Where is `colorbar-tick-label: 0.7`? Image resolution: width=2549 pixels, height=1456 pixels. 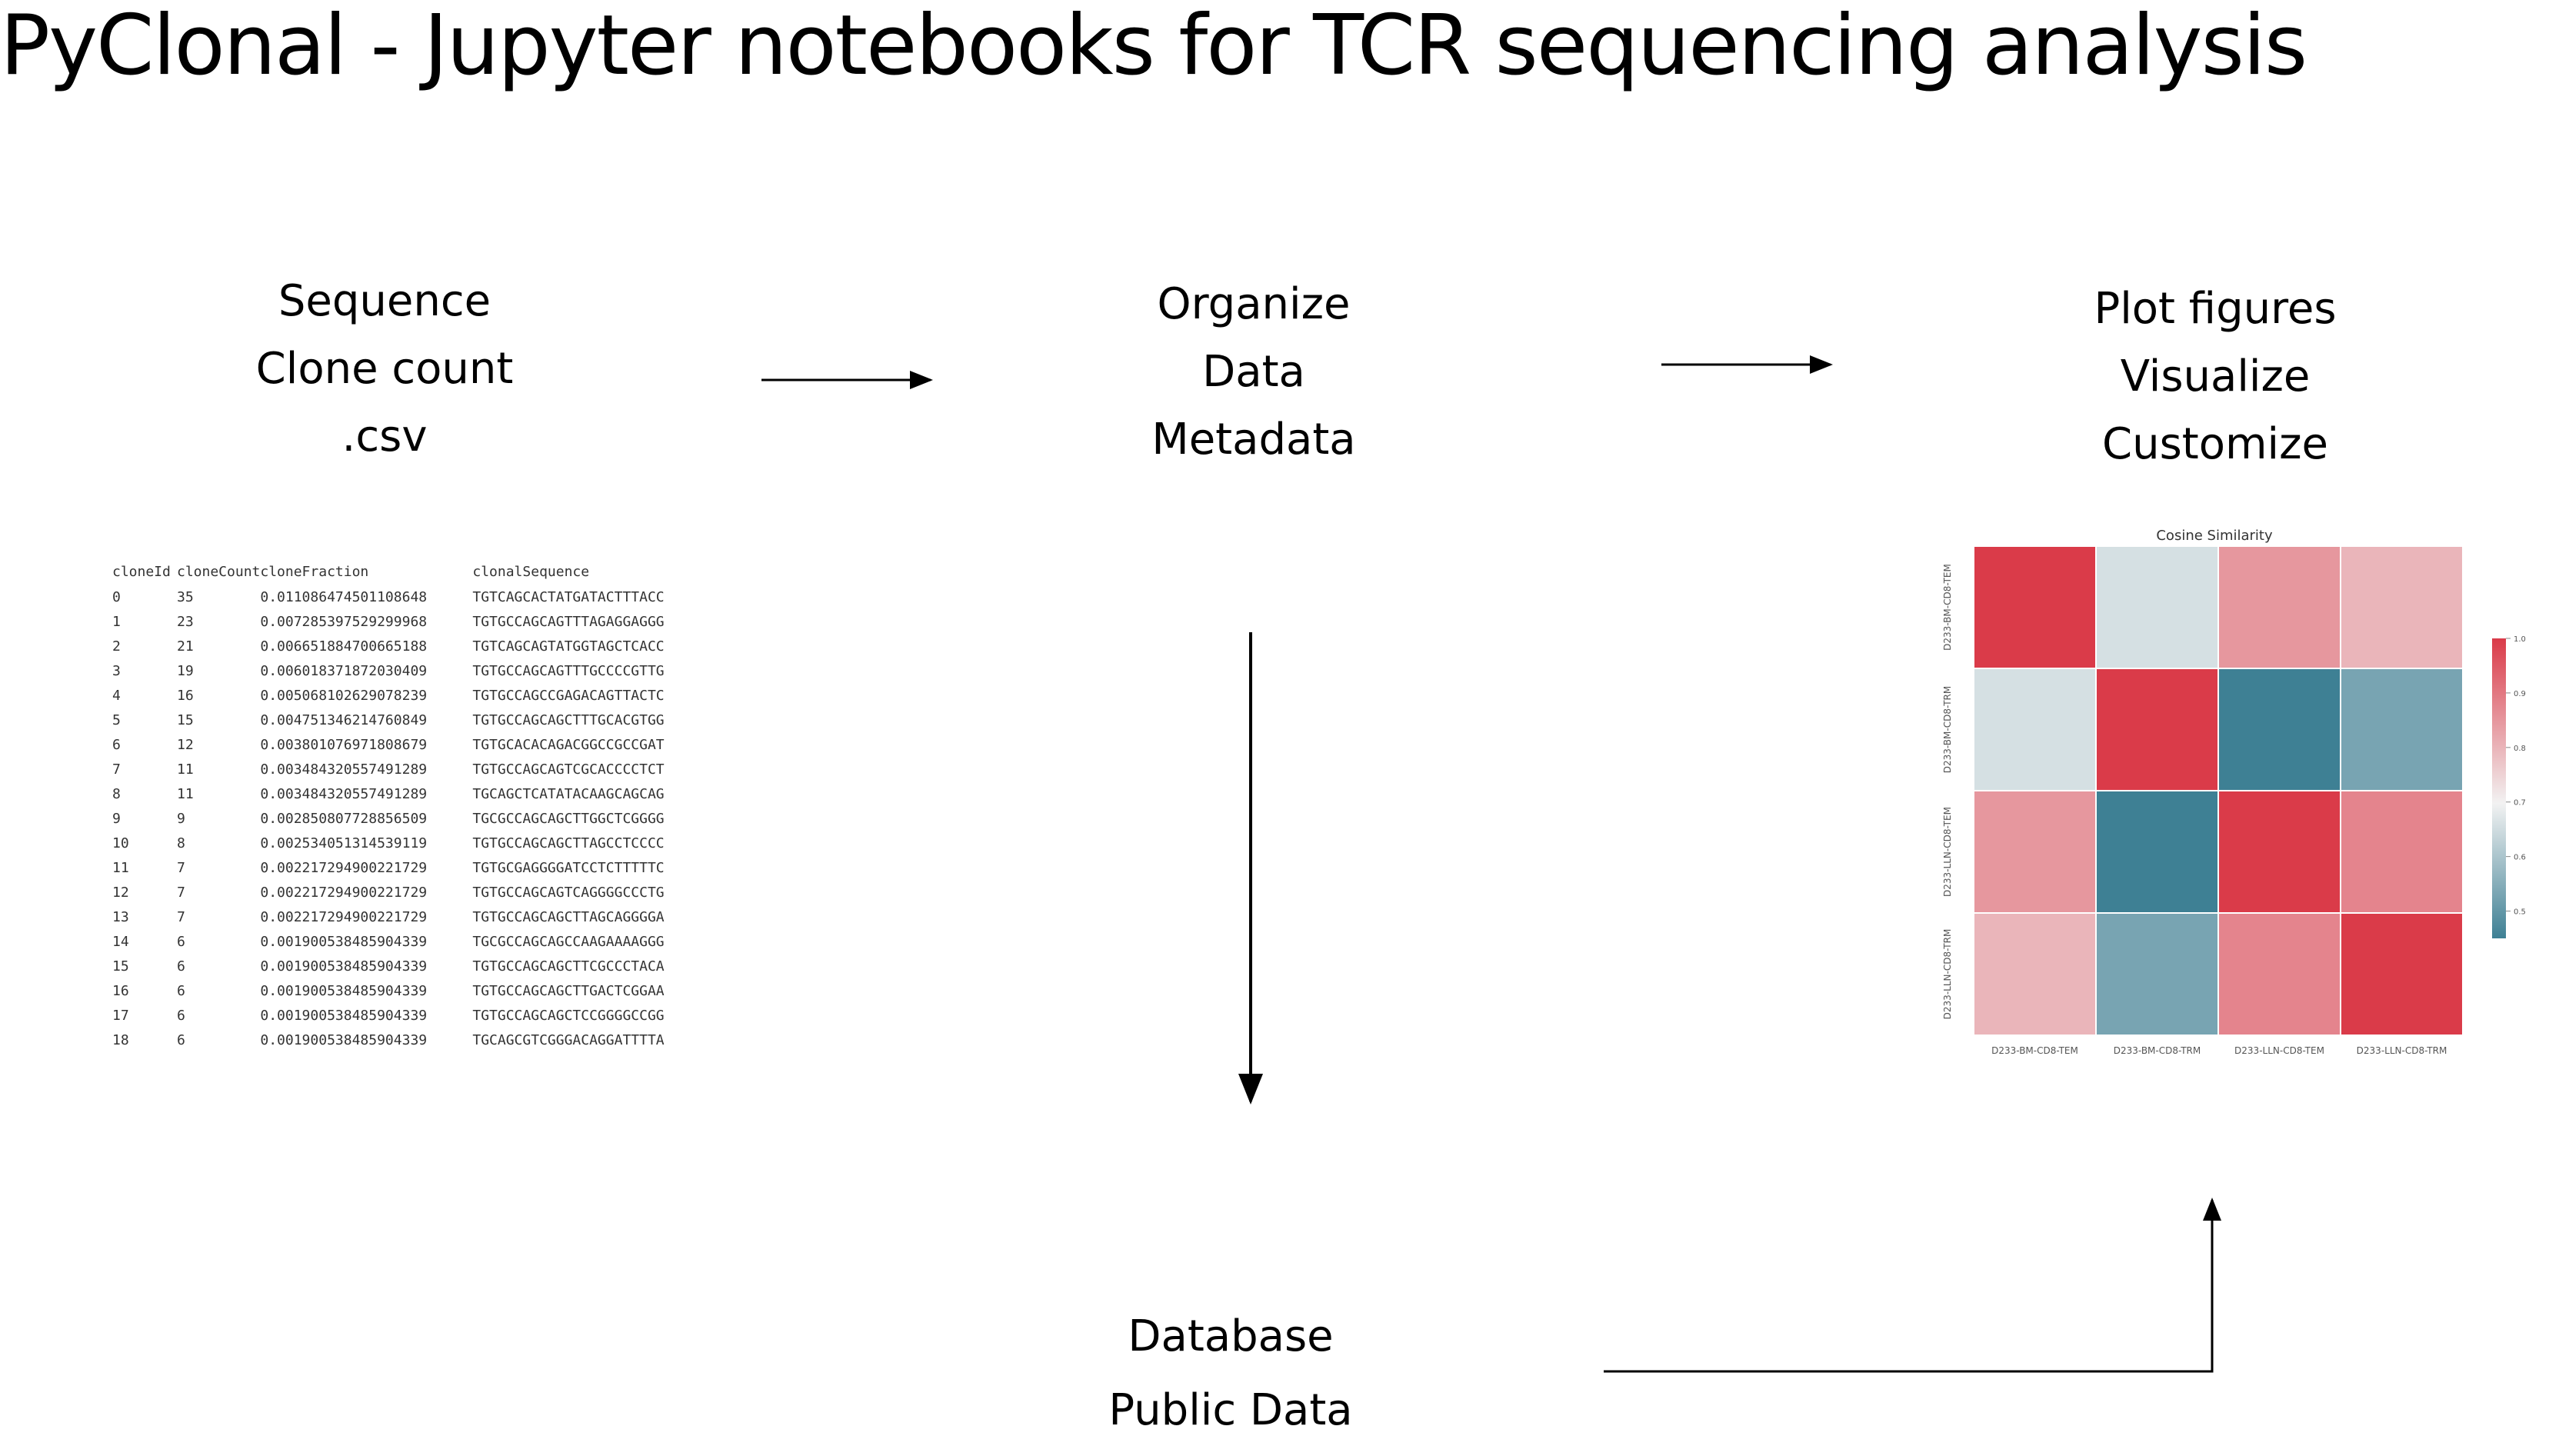
colorbar-tick-label: 0.7 is located at coordinates (2520, 803).